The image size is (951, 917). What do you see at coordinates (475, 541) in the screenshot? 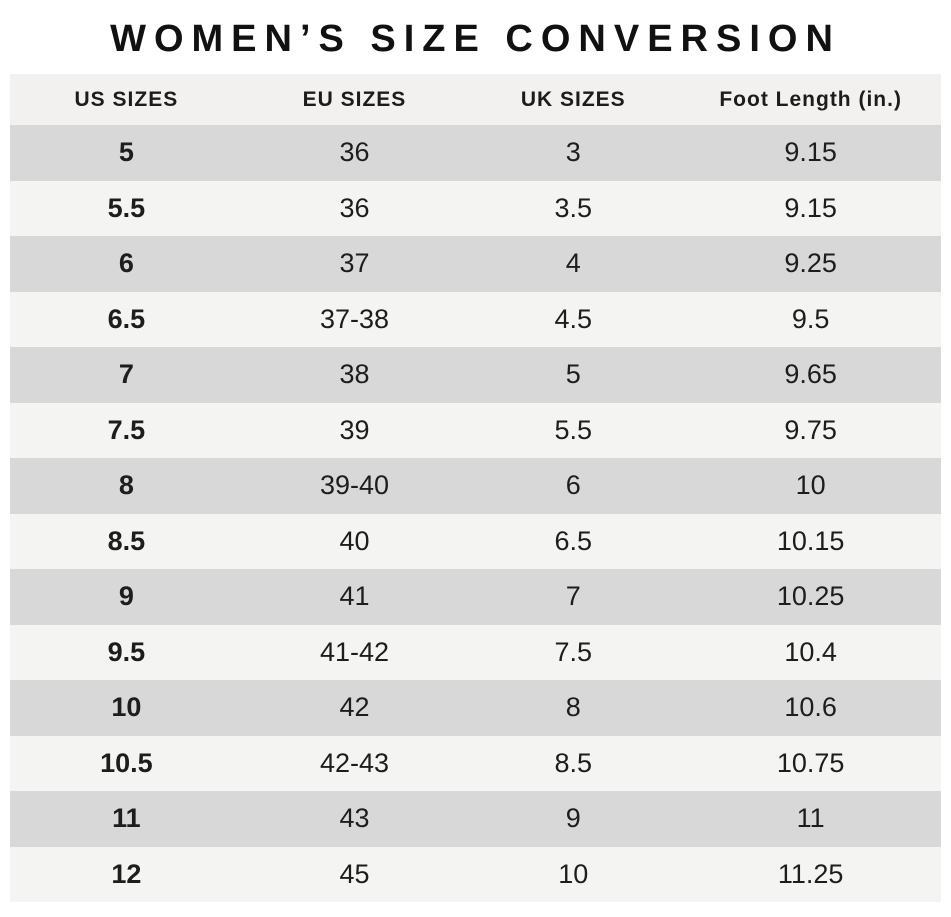
I see `table-row: 8.5 40 6.5 10.15` at bounding box center [475, 541].